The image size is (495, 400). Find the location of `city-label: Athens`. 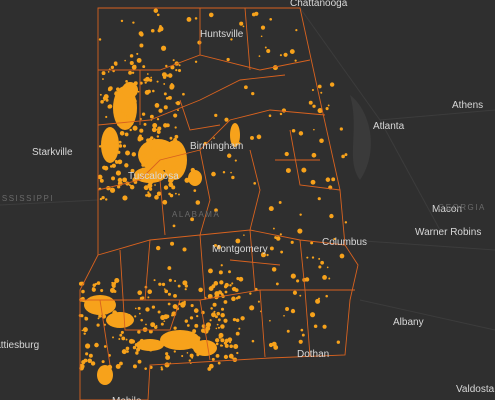

city-label: Athens is located at coordinates (467, 105).